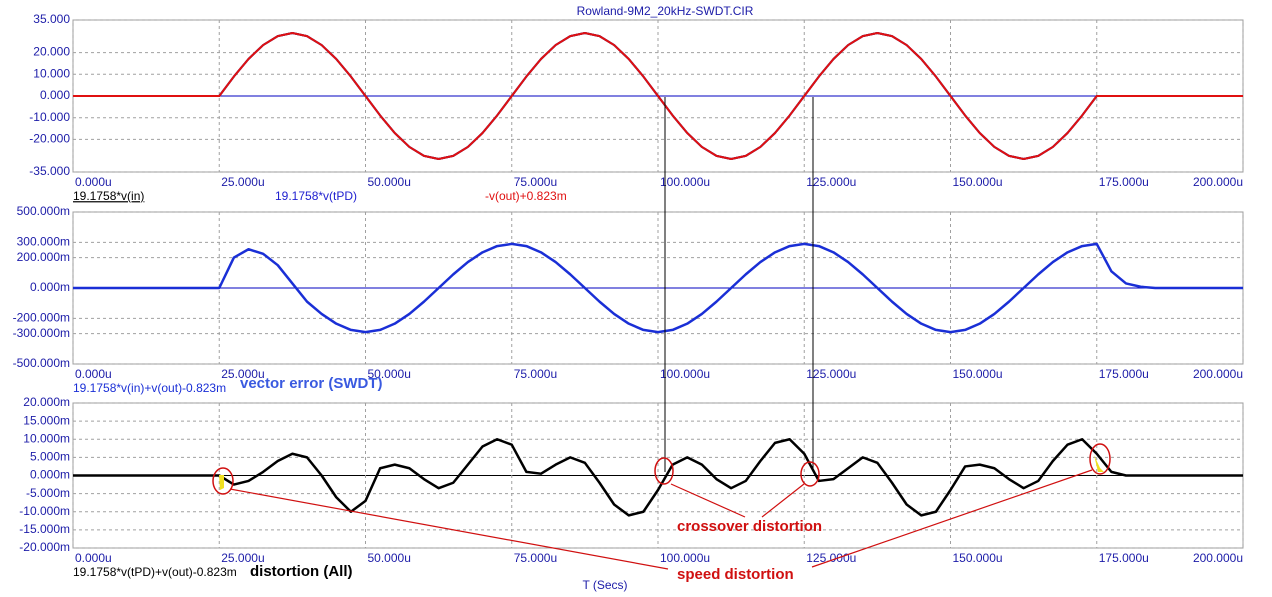  What do you see at coordinates (41, 333) in the screenshot?
I see `y-tick-label: -300.000m` at bounding box center [41, 333].